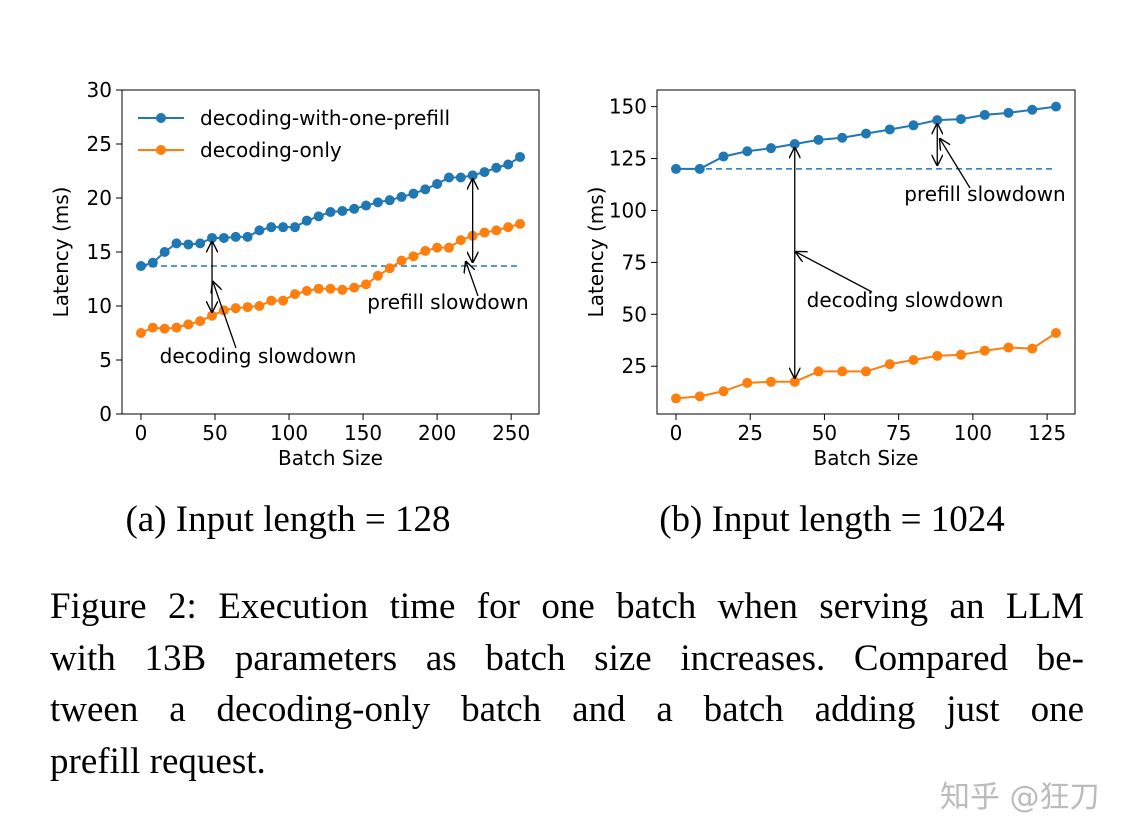  I want to click on subcaption: (b) Input length = 1024, so click(832, 519).